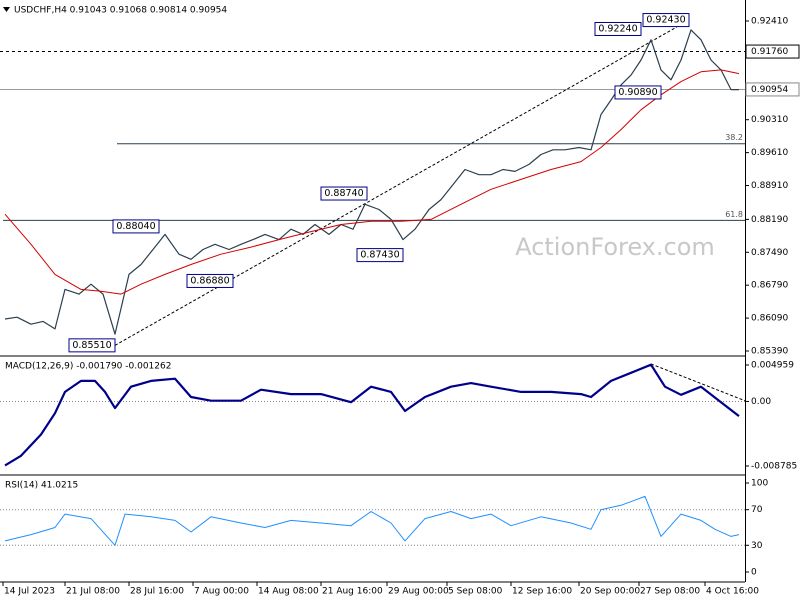  Describe the element at coordinates (352, 592) in the screenshot. I see `x-tick-label: 21 Aug 16:00` at that location.